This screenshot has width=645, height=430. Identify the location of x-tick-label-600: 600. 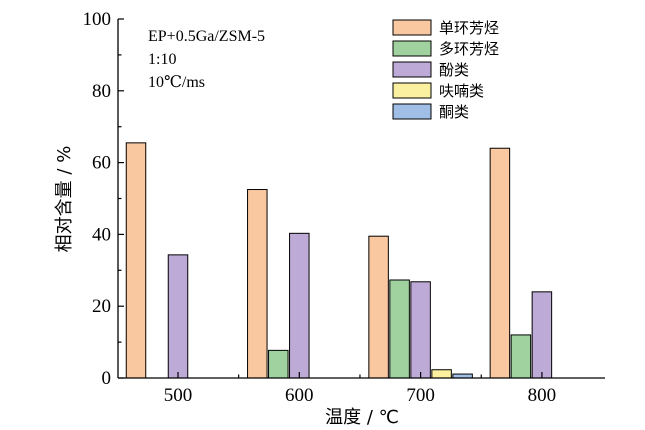
(299, 395).